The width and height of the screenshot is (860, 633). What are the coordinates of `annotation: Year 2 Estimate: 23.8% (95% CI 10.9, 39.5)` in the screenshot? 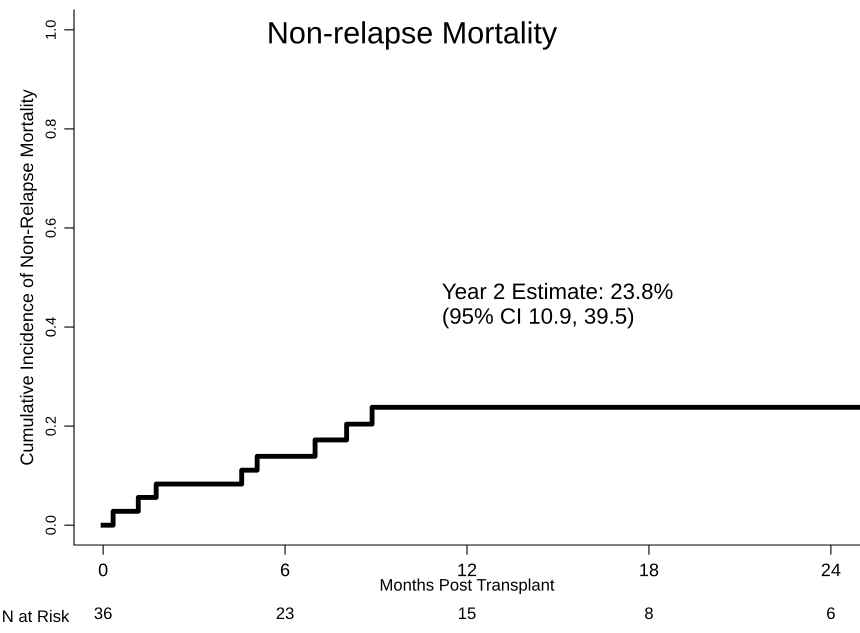 It's located at (557, 305).